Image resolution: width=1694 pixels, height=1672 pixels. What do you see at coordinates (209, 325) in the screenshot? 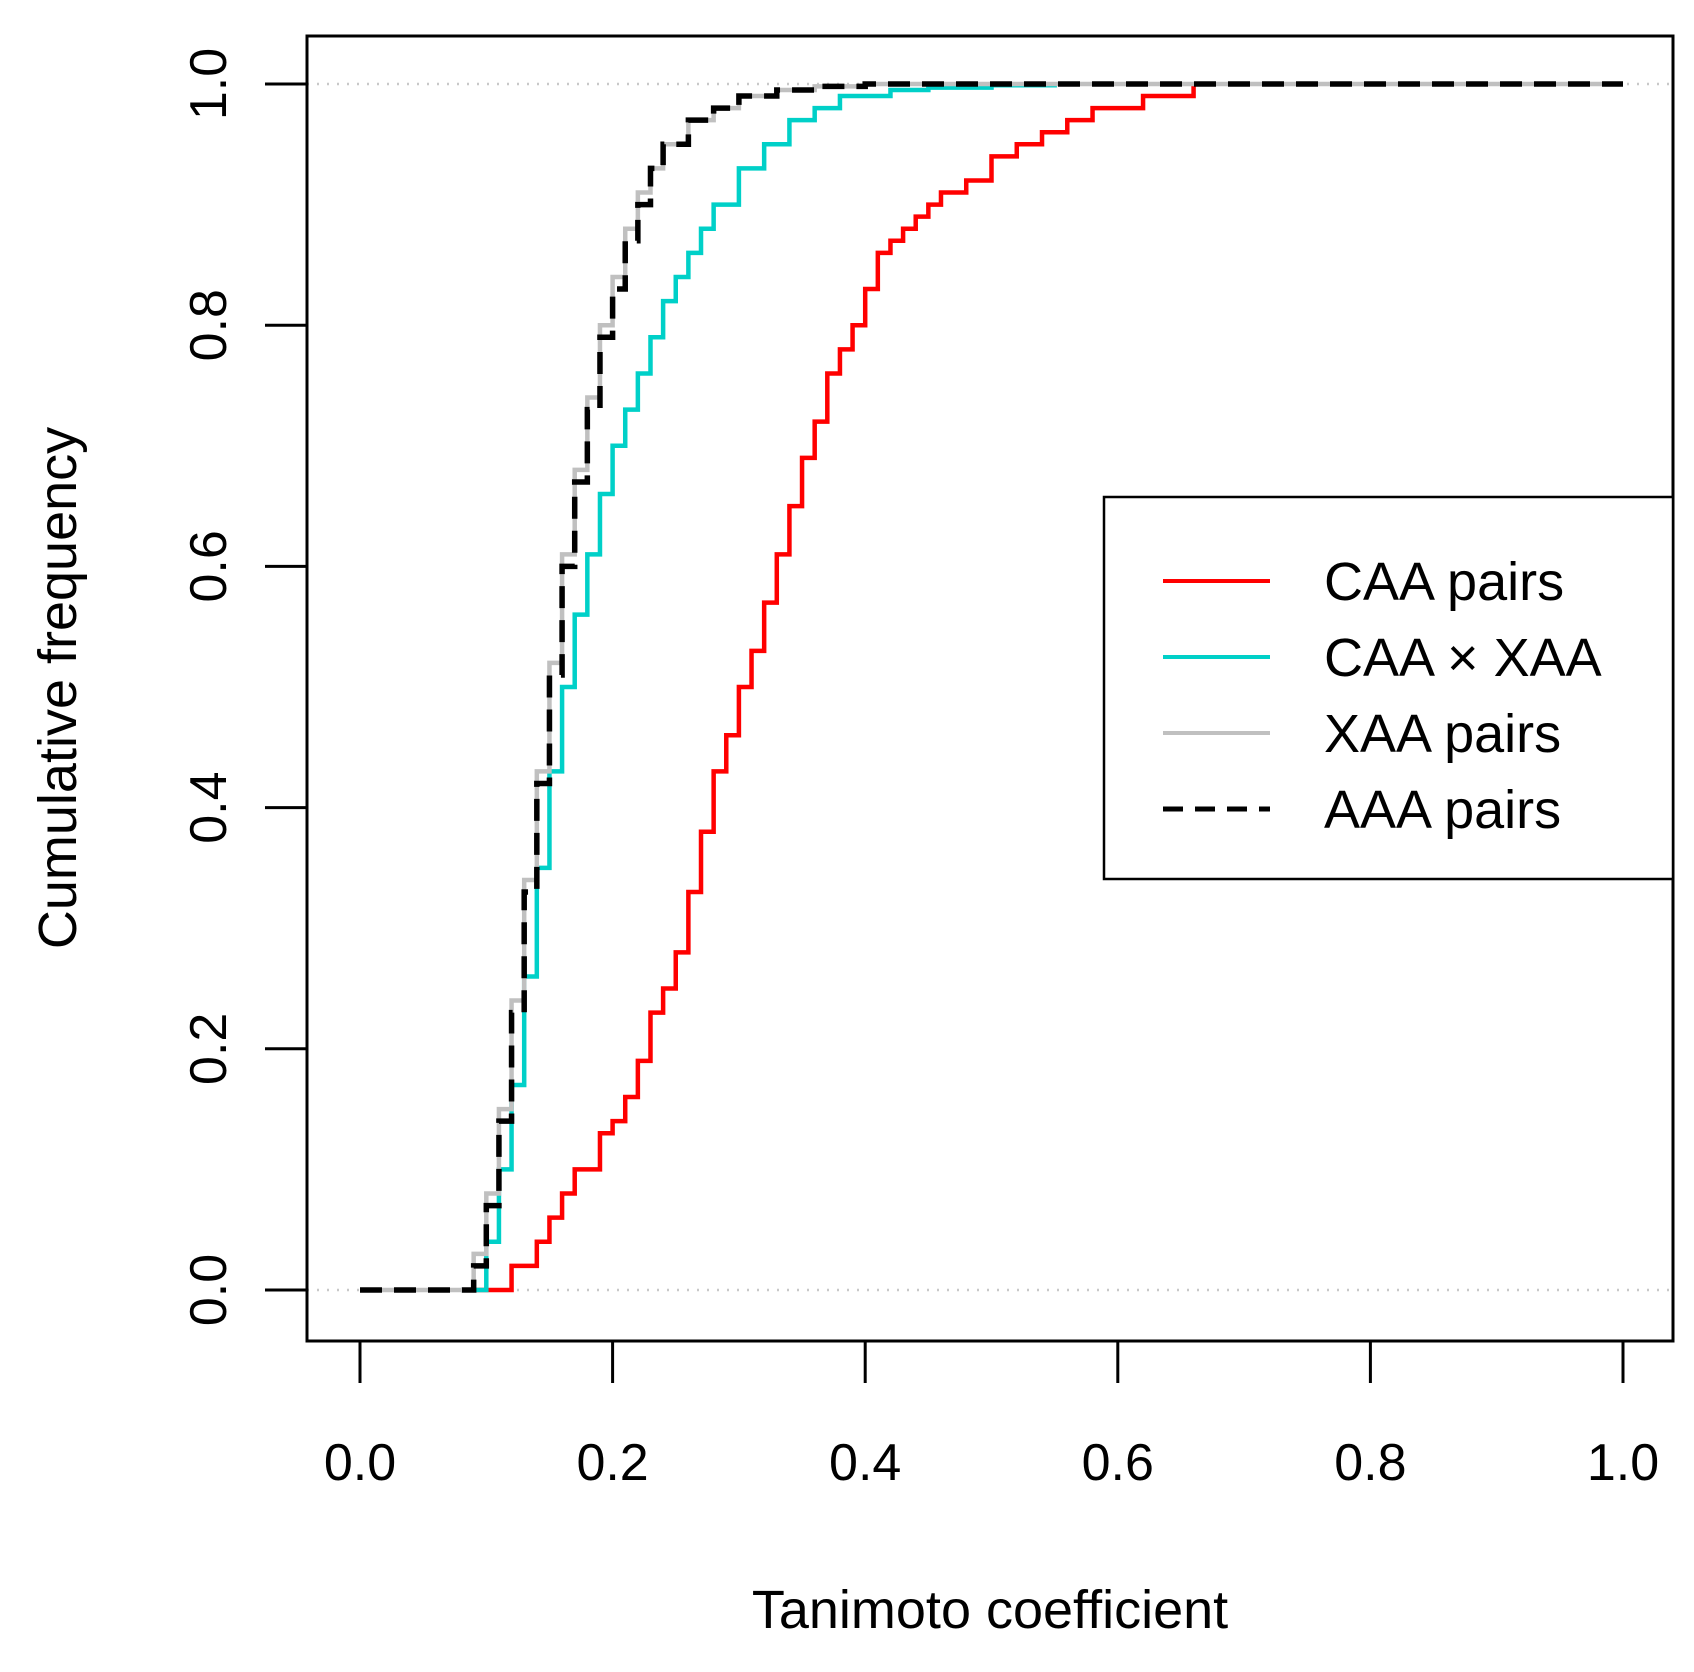
I see `y-tick-label: 0.8` at bounding box center [209, 325].